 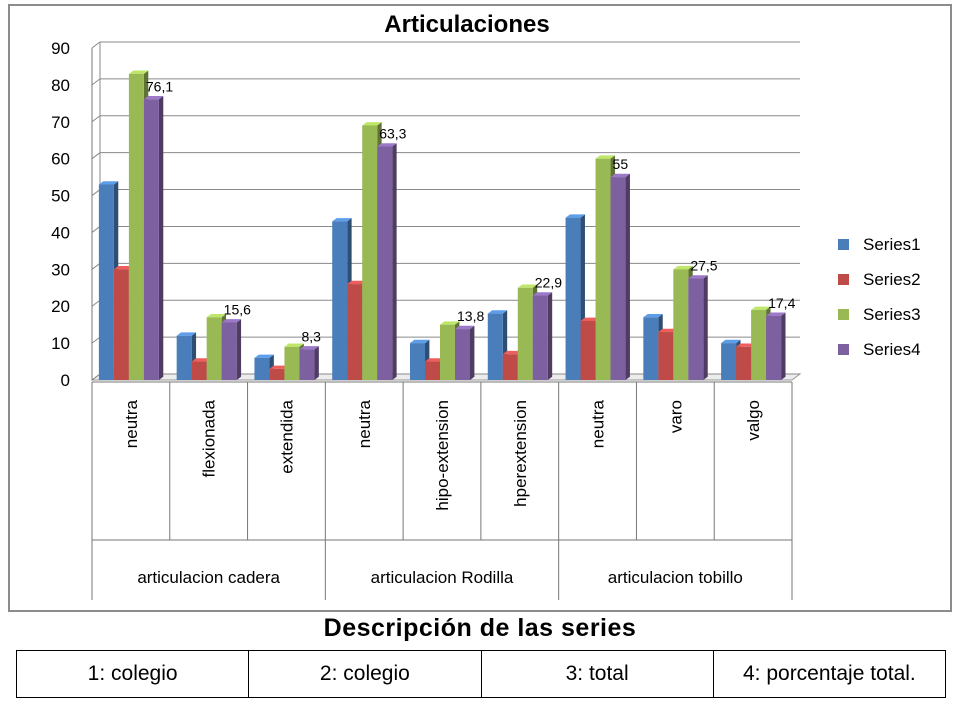 What do you see at coordinates (286, 436) in the screenshot?
I see `x-category-label: extendida` at bounding box center [286, 436].